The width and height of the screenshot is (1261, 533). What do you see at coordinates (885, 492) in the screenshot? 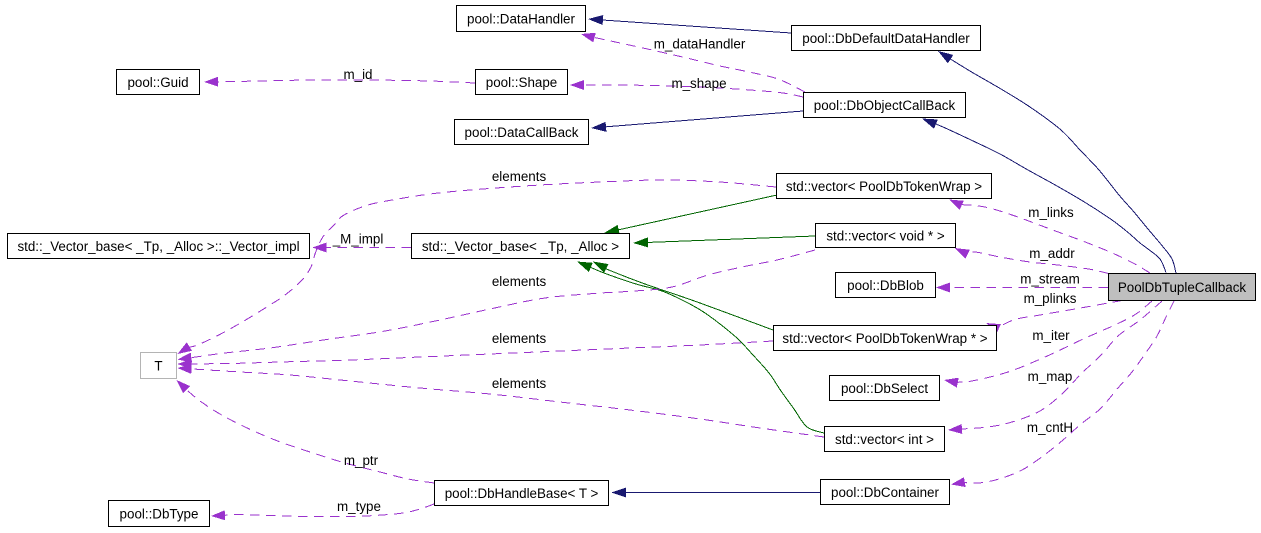
I see `svg-text: pool::DbContainer` at bounding box center [885, 492].